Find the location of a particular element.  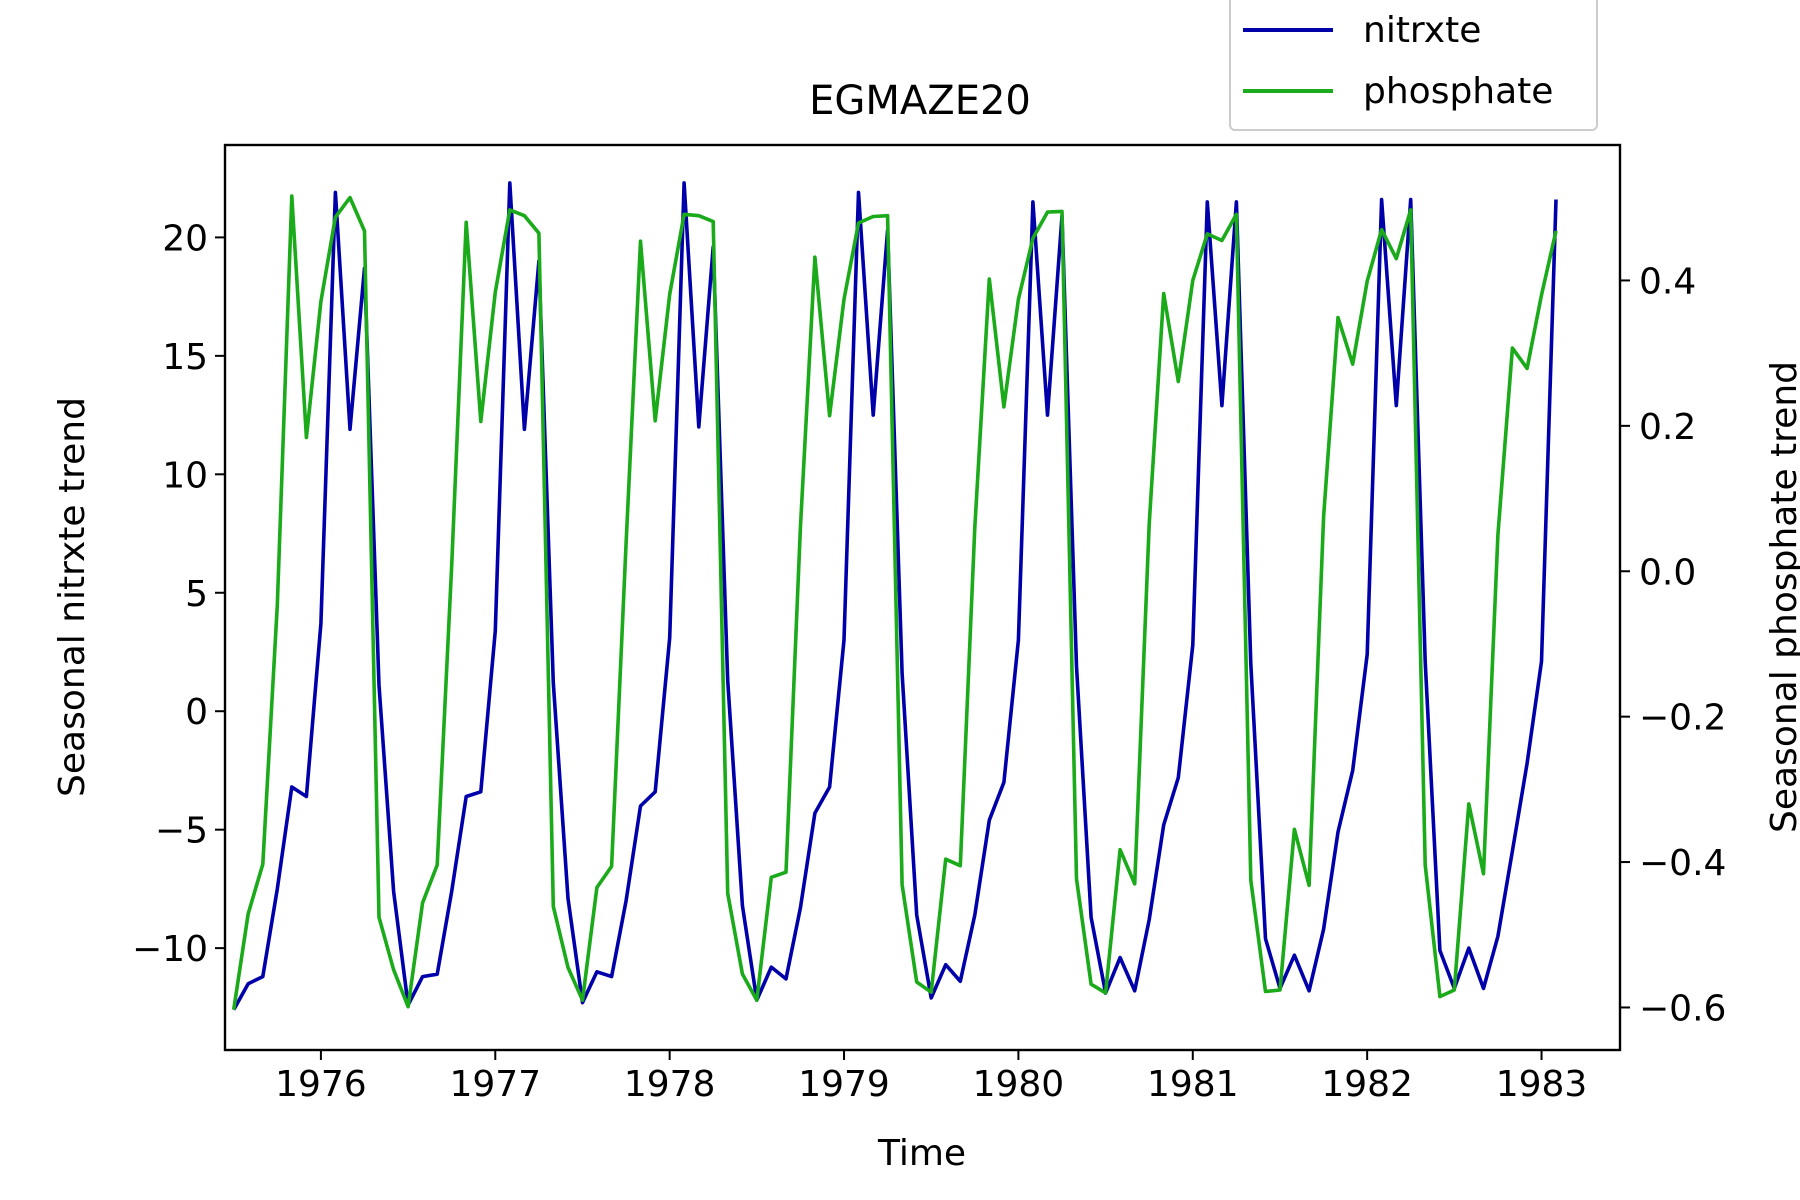

y-axis-right: −0.6 −0.4 −0.2 0.0 0.2 0.4 is located at coordinates (1673, 645).